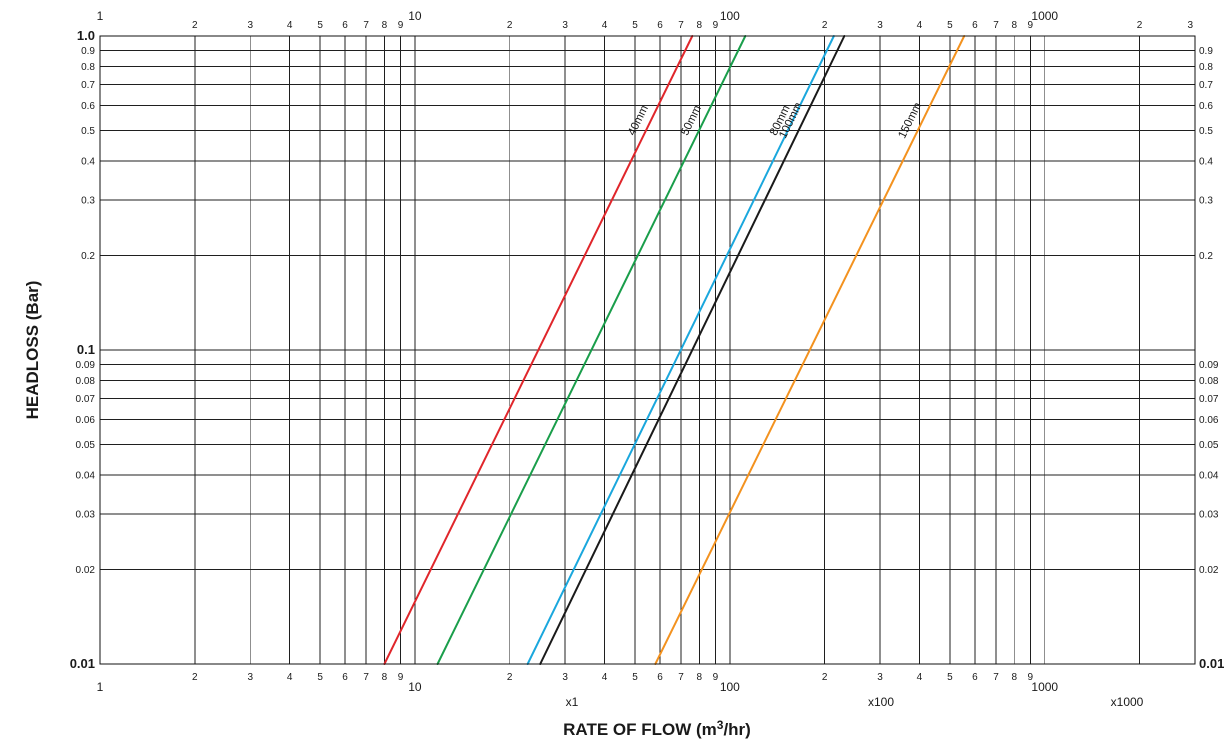 The image size is (1231, 742). I want to click on y-tick-label-left: 0.03, so click(86, 515).